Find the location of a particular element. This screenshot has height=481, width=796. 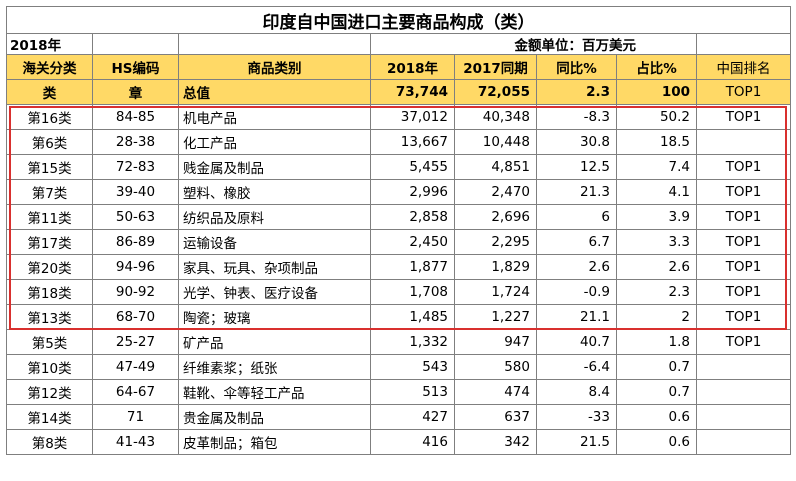

table-cell: -0.9 is located at coordinates (576, 292).